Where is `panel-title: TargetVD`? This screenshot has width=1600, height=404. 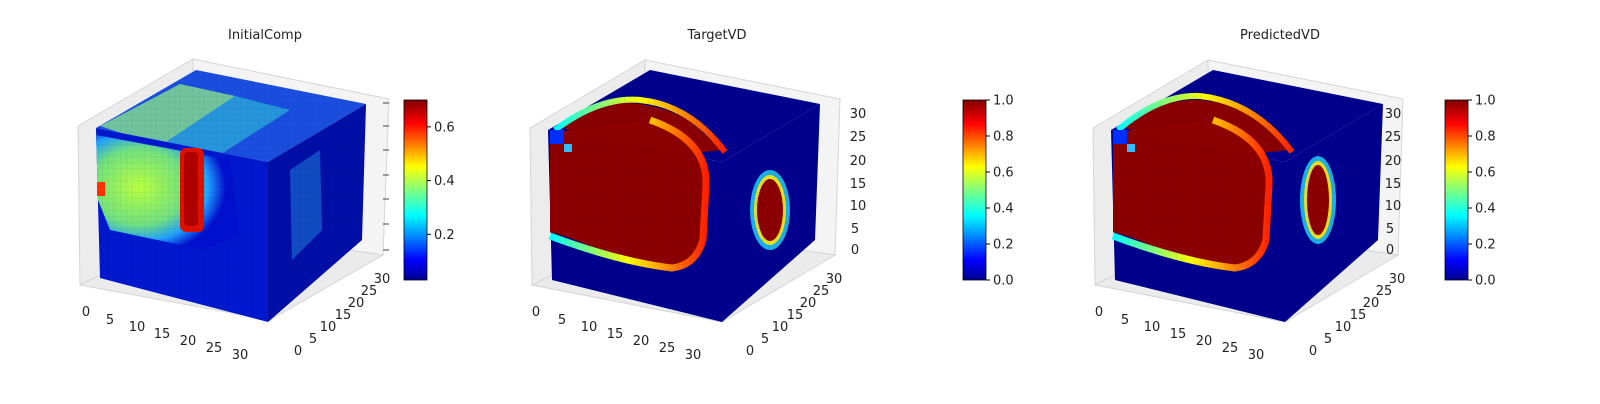 panel-title: TargetVD is located at coordinates (716, 35).